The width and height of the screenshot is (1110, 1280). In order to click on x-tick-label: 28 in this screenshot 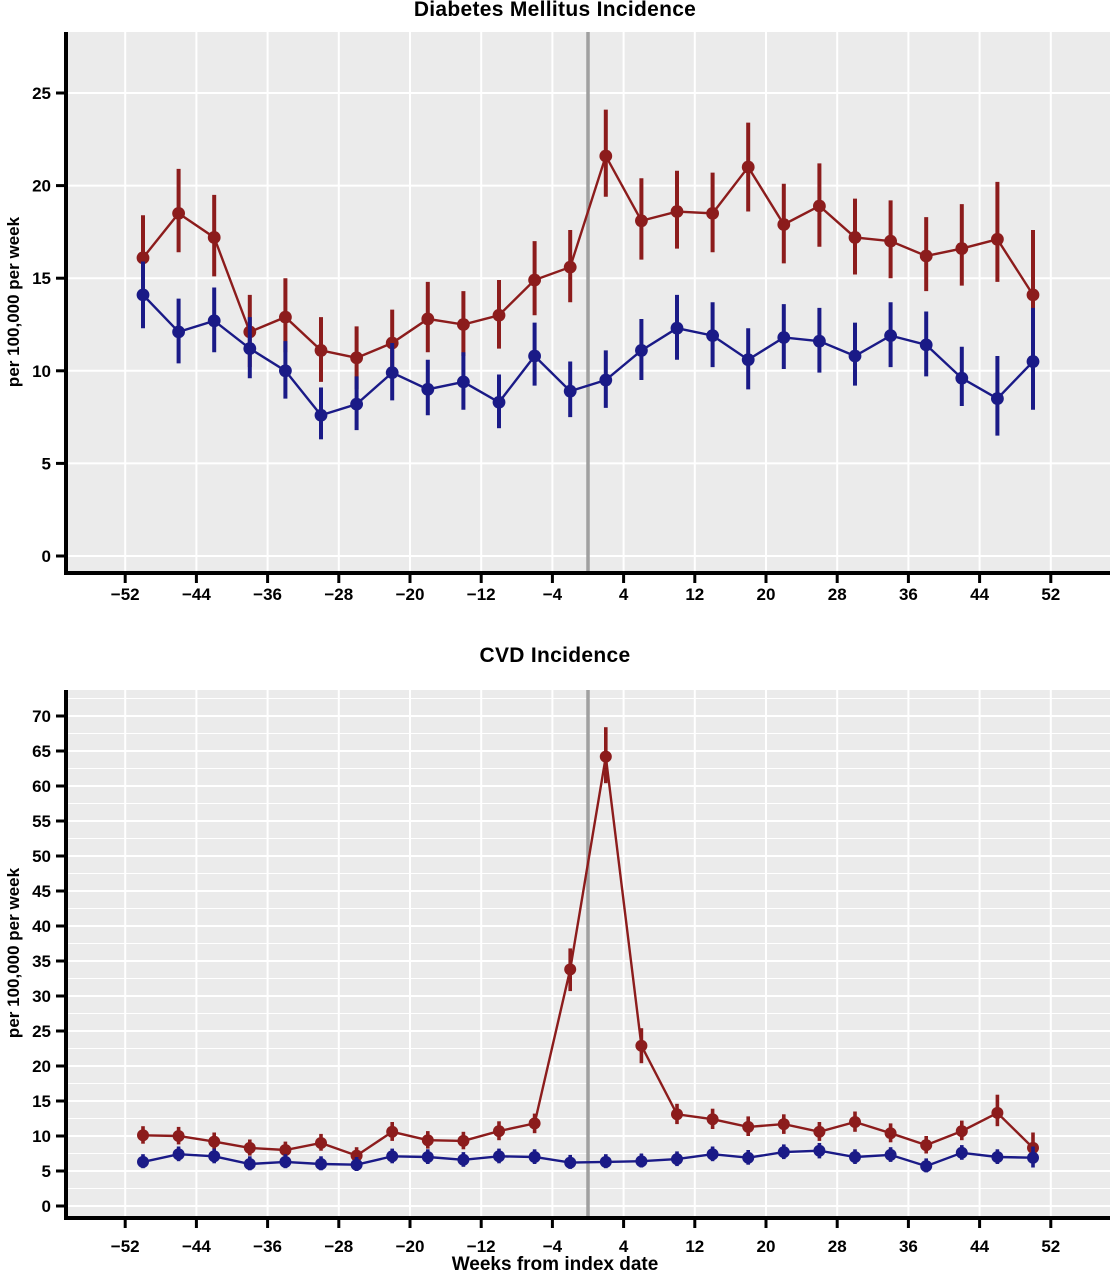, I will do `click(837, 1246)`.